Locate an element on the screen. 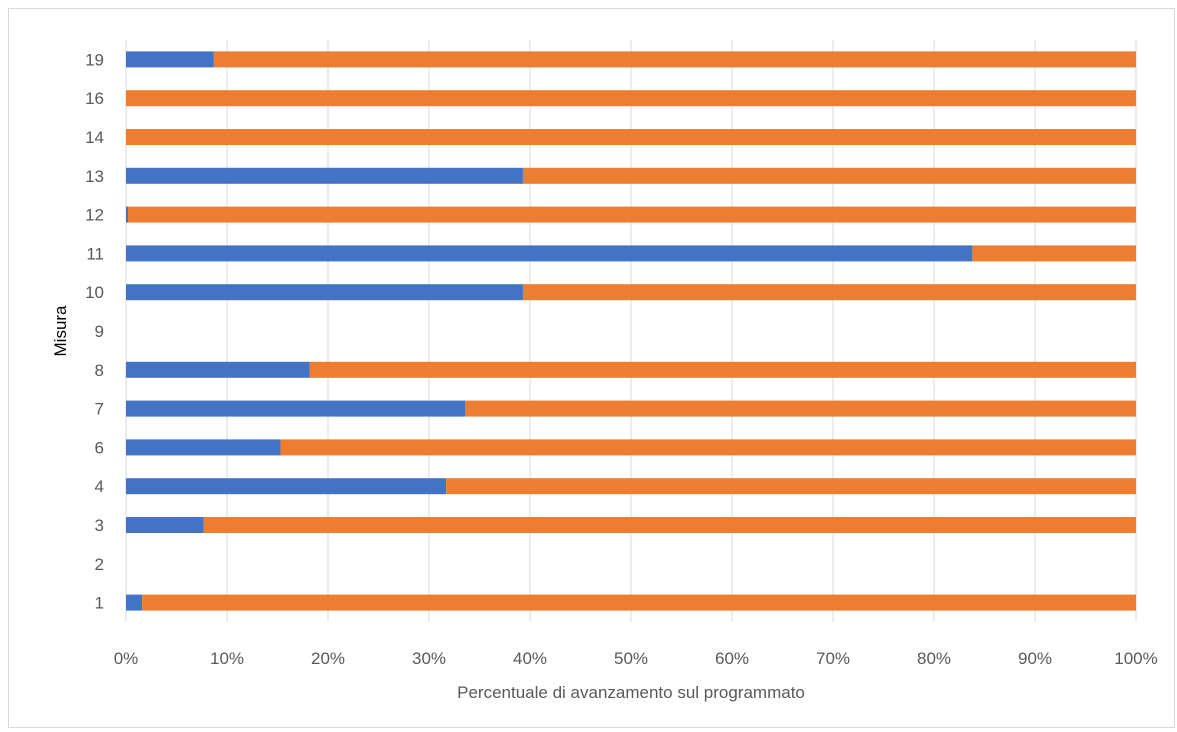 Image resolution: width=1177 pixels, height=732 pixels. y-tick-label: 16 is located at coordinates (94, 98).